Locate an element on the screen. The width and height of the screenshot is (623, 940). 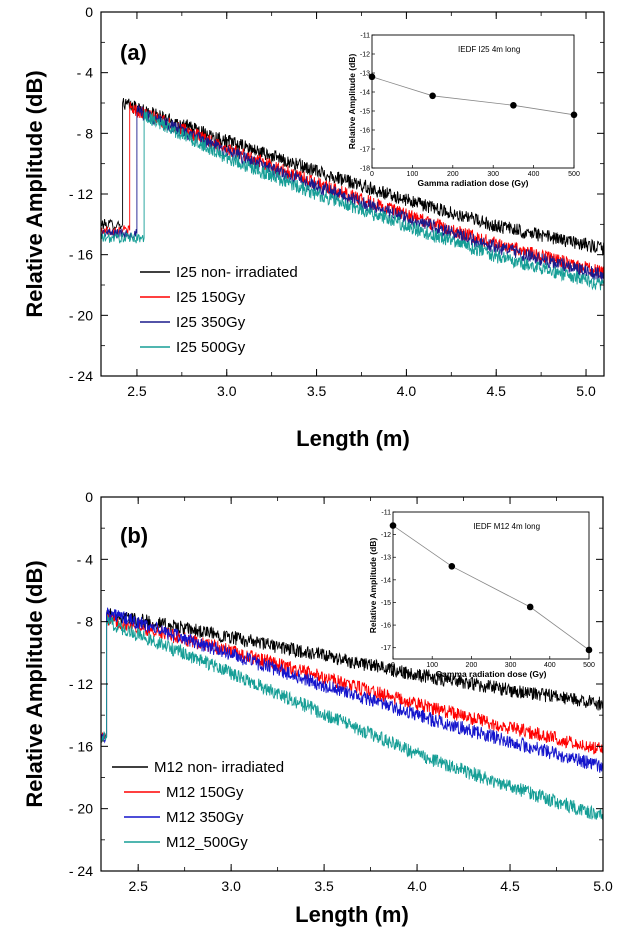
legend-entry: M12 non- irradiated is located at coordinates (219, 767).